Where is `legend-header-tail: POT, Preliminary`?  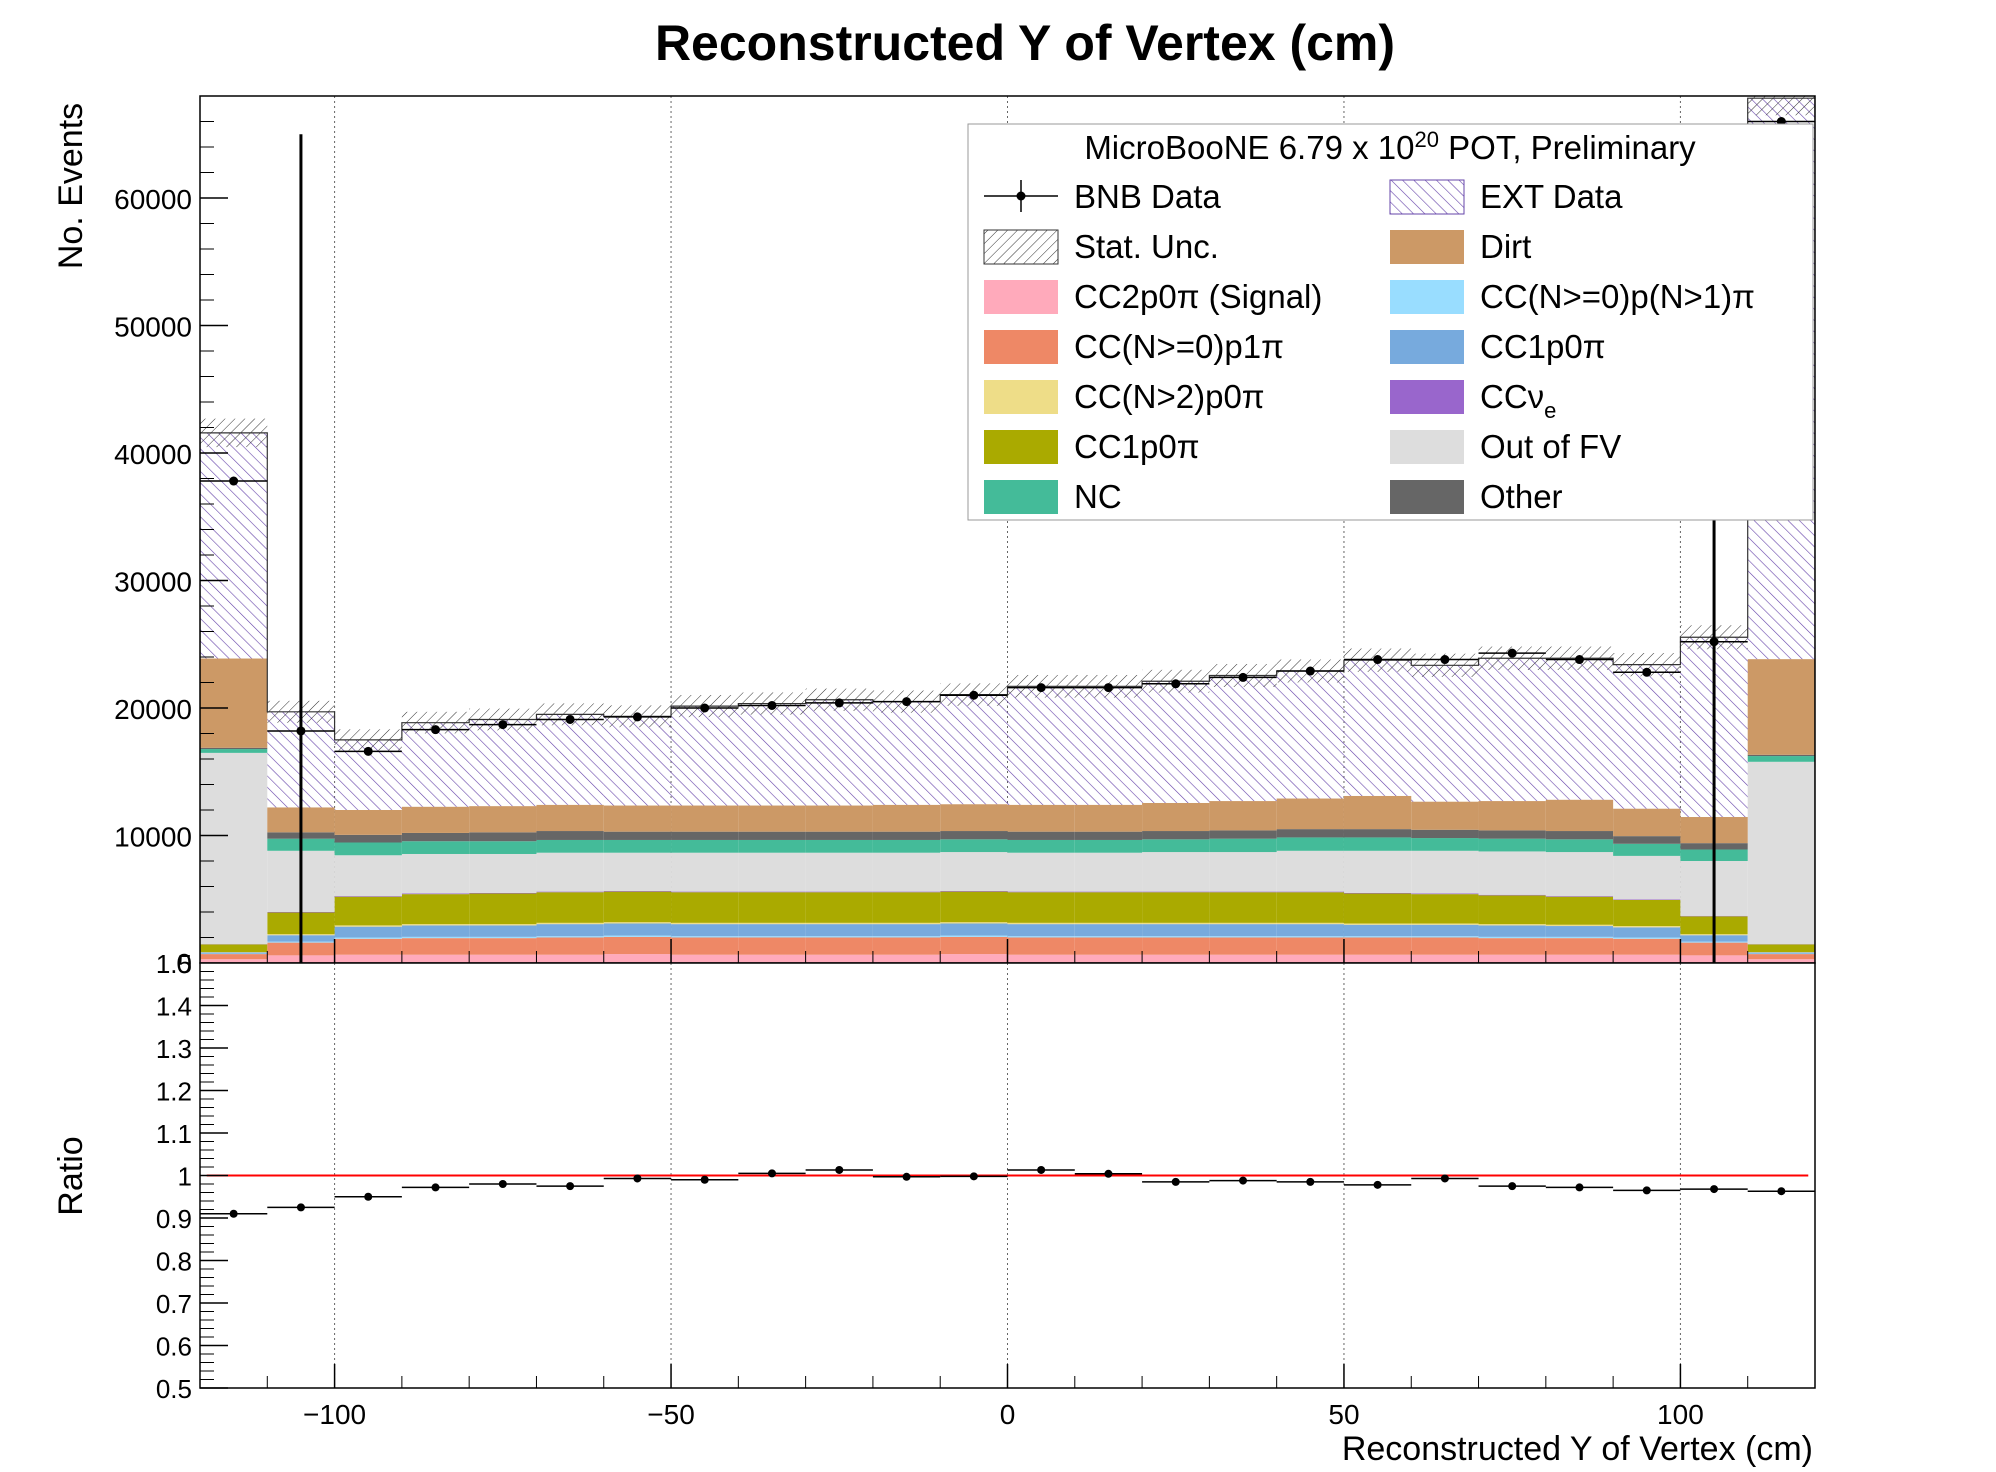
legend-header-tail: POT, Preliminary is located at coordinates (1567, 147).